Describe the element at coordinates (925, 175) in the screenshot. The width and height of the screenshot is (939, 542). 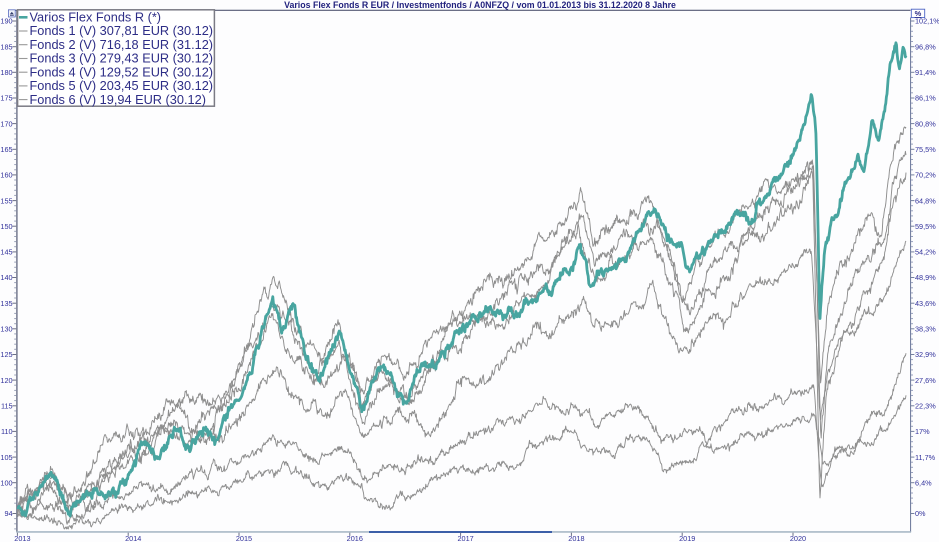
I see `svg-text: 70,2%` at that location.